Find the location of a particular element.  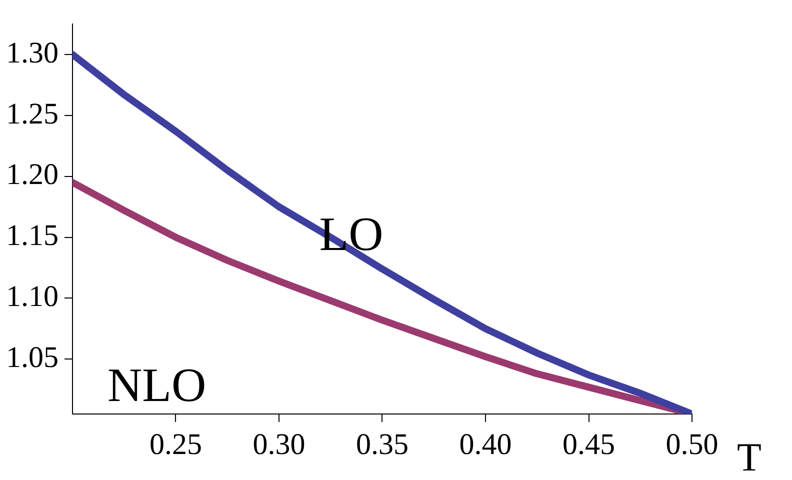

x-tick-label: 0.30 is located at coordinates (279, 444).